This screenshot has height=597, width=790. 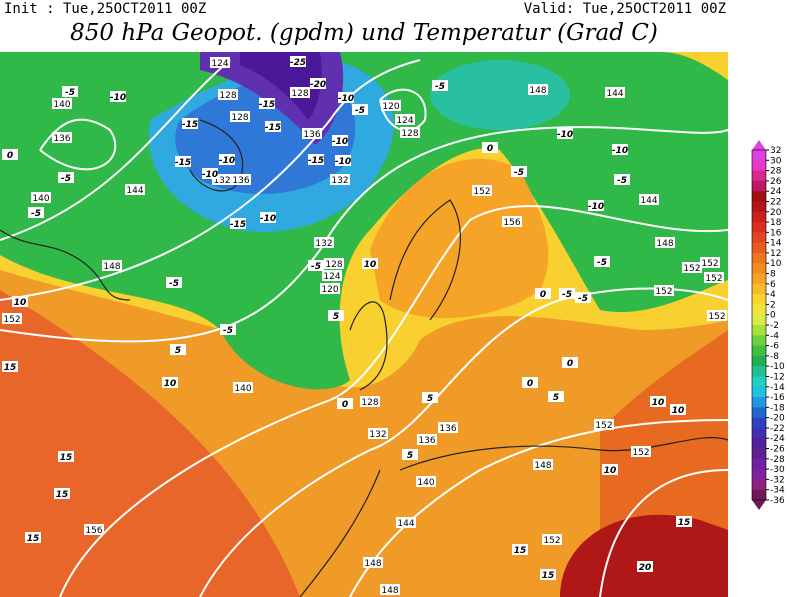 What do you see at coordinates (773, 295) in the screenshot?
I see `colorbar-label: 4` at bounding box center [773, 295].